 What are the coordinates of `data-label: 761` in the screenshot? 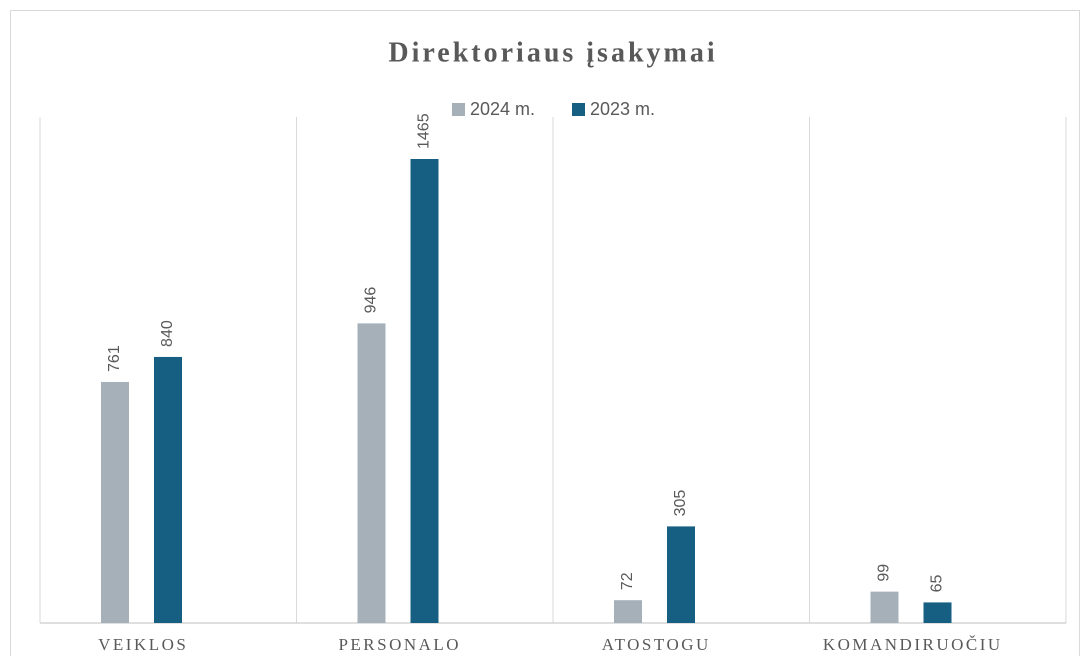 It's located at (114, 358).